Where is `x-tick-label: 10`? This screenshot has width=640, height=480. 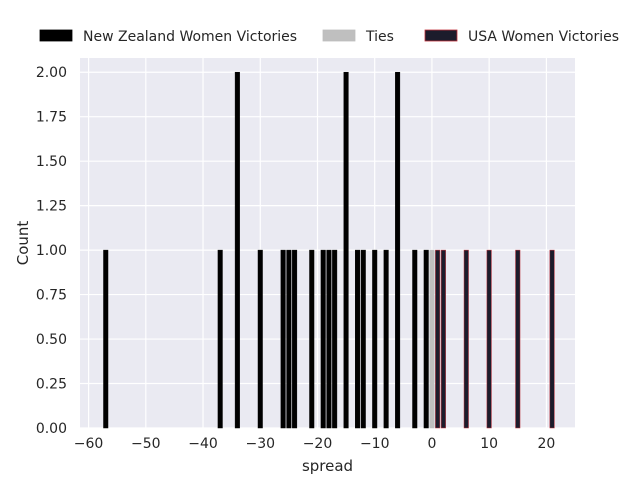 x-tick-label: 10 is located at coordinates (489, 444).